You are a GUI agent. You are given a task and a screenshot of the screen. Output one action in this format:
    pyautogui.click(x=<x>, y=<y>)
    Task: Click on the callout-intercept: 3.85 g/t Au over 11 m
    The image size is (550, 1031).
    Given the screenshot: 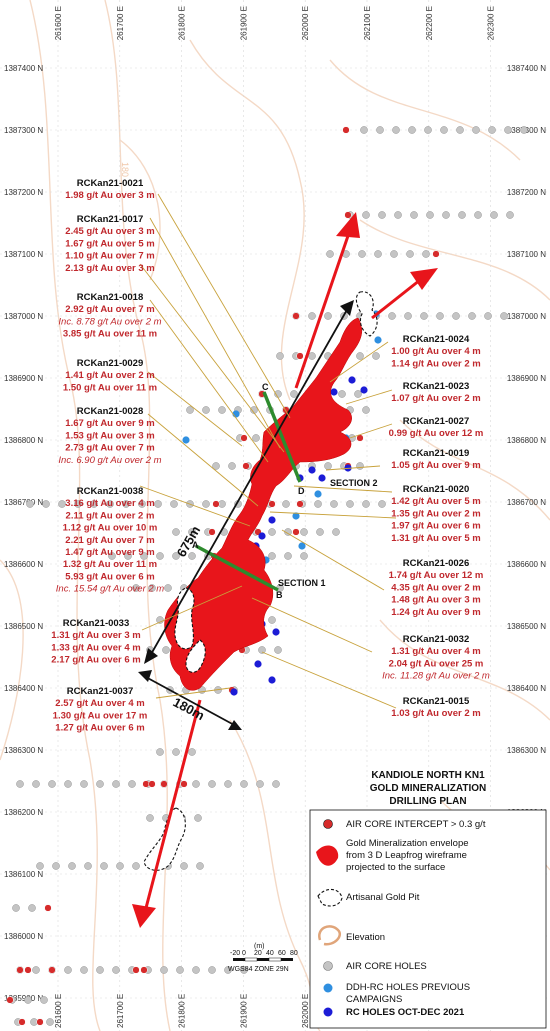 What is the action you would take?
    pyautogui.click(x=110, y=334)
    